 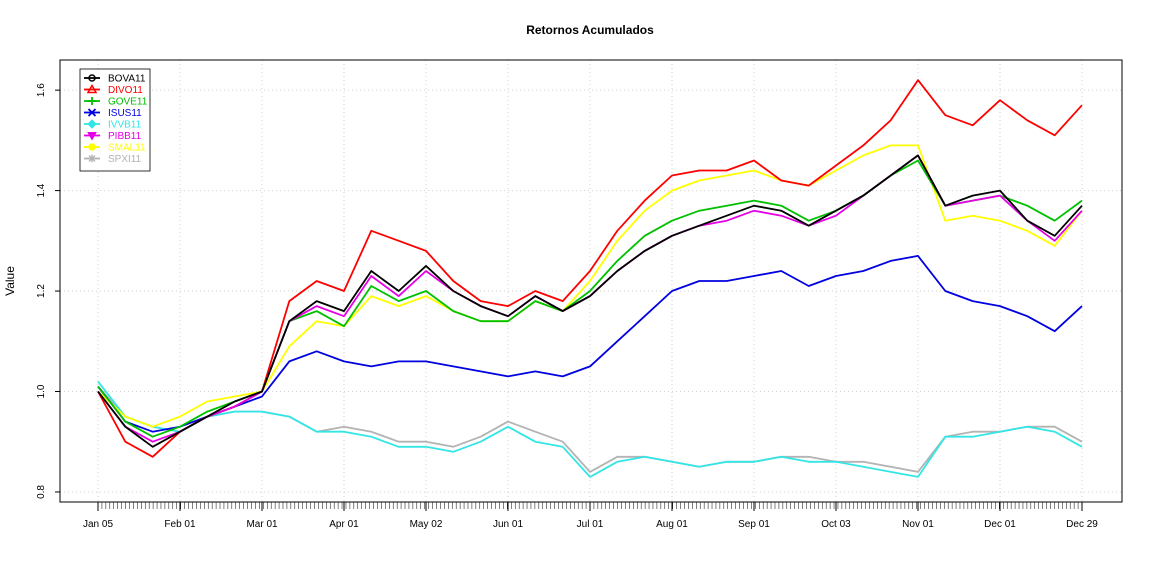 I want to click on legend-item-divo11: DIVO11, so click(x=113, y=89).